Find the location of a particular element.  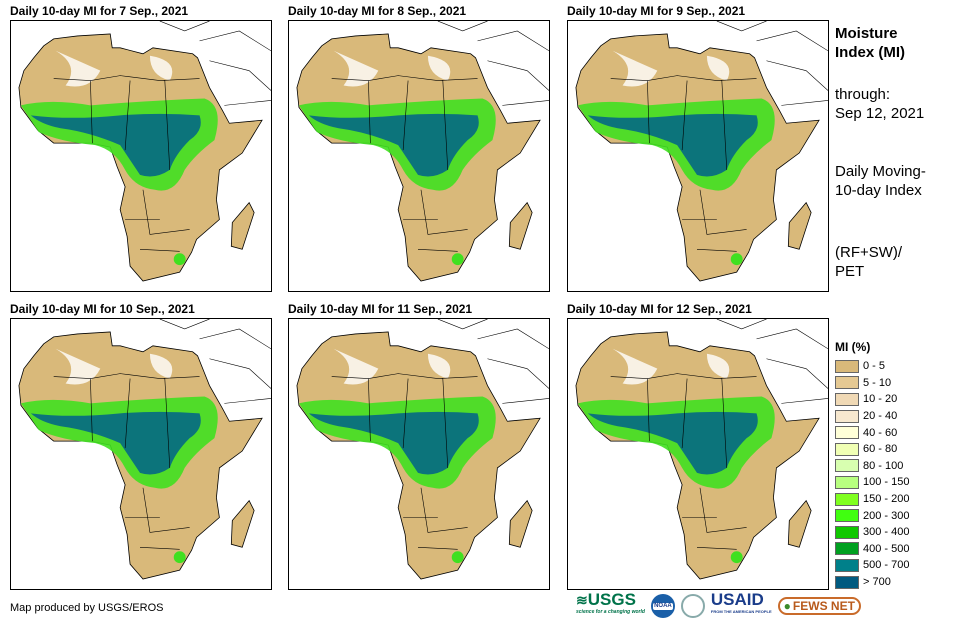

legend-item: 200 - 300 is located at coordinates (872, 515).